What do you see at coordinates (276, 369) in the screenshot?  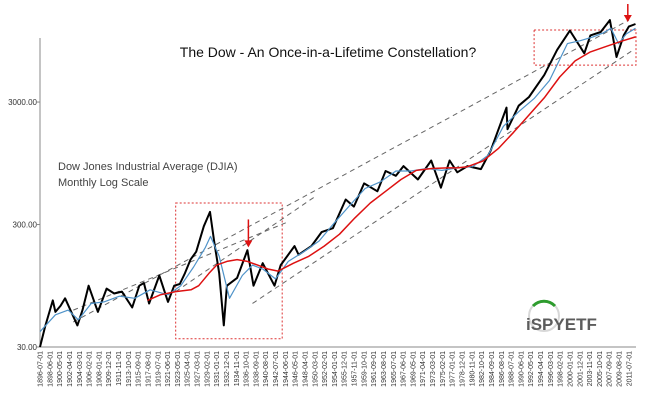 I see `x-tick-label: 1942-07-01` at bounding box center [276, 369].